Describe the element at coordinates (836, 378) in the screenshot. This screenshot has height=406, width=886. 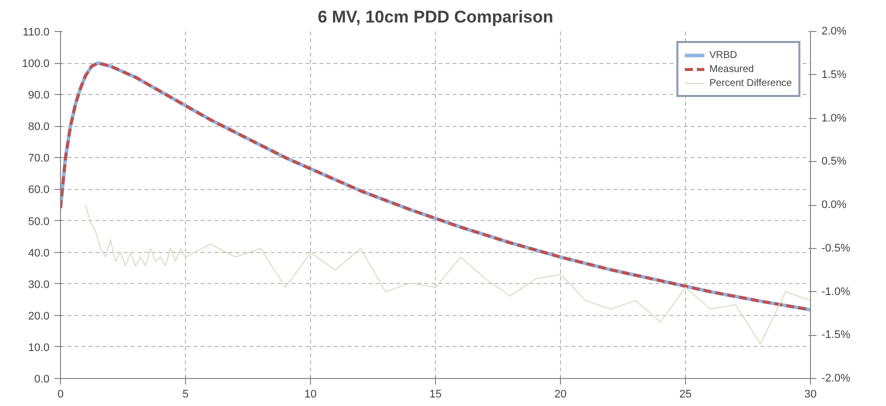
I see `y2-tick-label: -2.0%` at that location.